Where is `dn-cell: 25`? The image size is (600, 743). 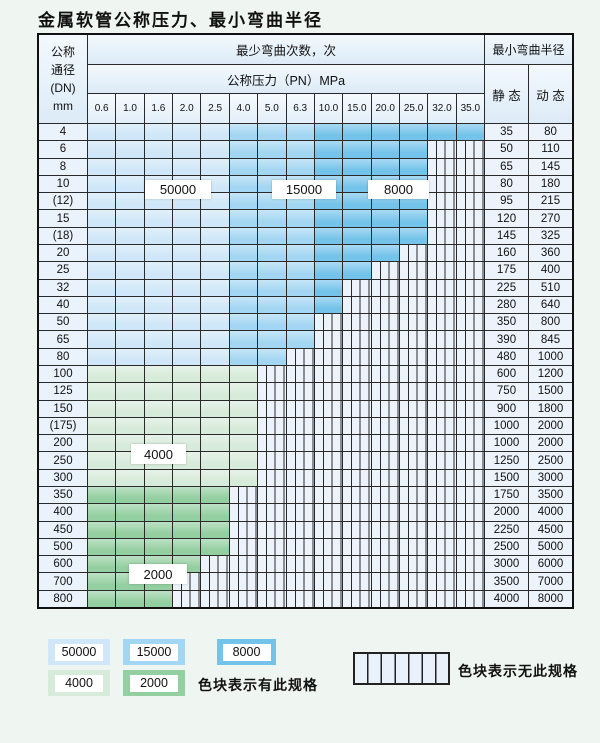 dn-cell: 25 is located at coordinates (63, 270).